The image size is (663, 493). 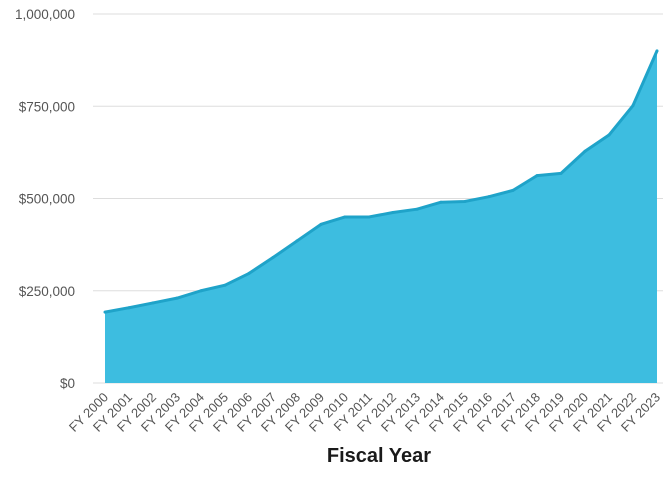 I want to click on y-axis-tick-labels: $0 $250,000 $500,000 $750,000 1,000,000, so click(x=45, y=199).